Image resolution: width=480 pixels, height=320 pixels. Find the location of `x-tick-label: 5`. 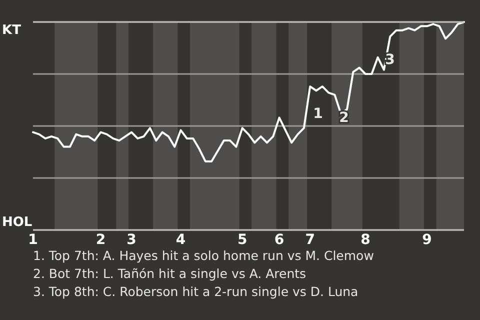

x-tick-label: 5 is located at coordinates (242, 240).